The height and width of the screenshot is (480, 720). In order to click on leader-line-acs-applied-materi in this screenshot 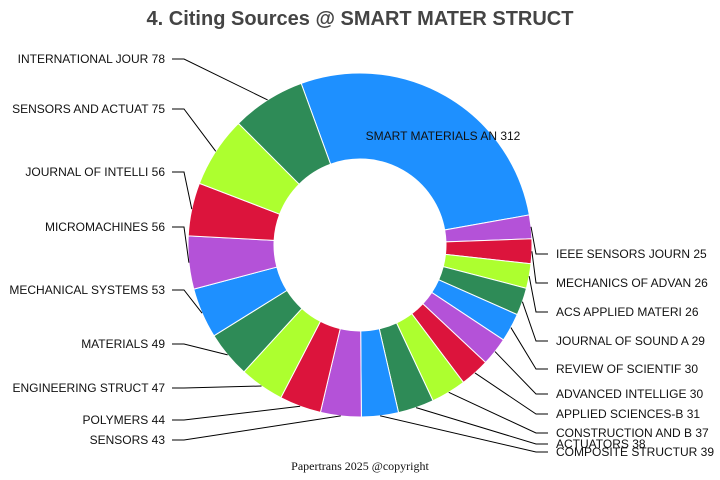, I will do `click(538, 294)`.